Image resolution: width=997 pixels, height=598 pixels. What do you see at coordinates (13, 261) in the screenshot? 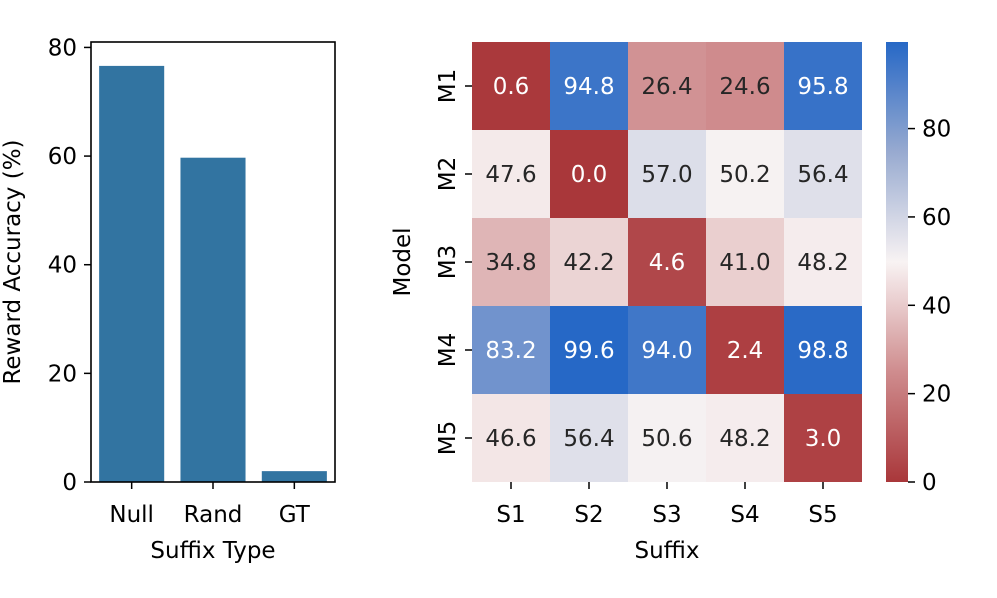
I see `bar-y-axis-title: Reward Accuracy (%)` at bounding box center [13, 261].